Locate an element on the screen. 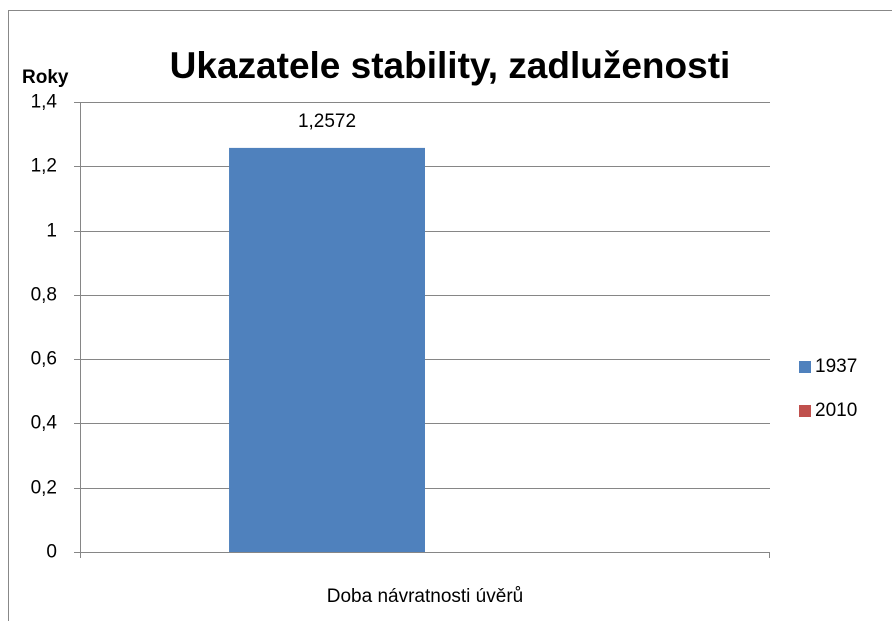 Image resolution: width=892 pixels, height=621 pixels. y-tick-label: 0 is located at coordinates (51, 552).